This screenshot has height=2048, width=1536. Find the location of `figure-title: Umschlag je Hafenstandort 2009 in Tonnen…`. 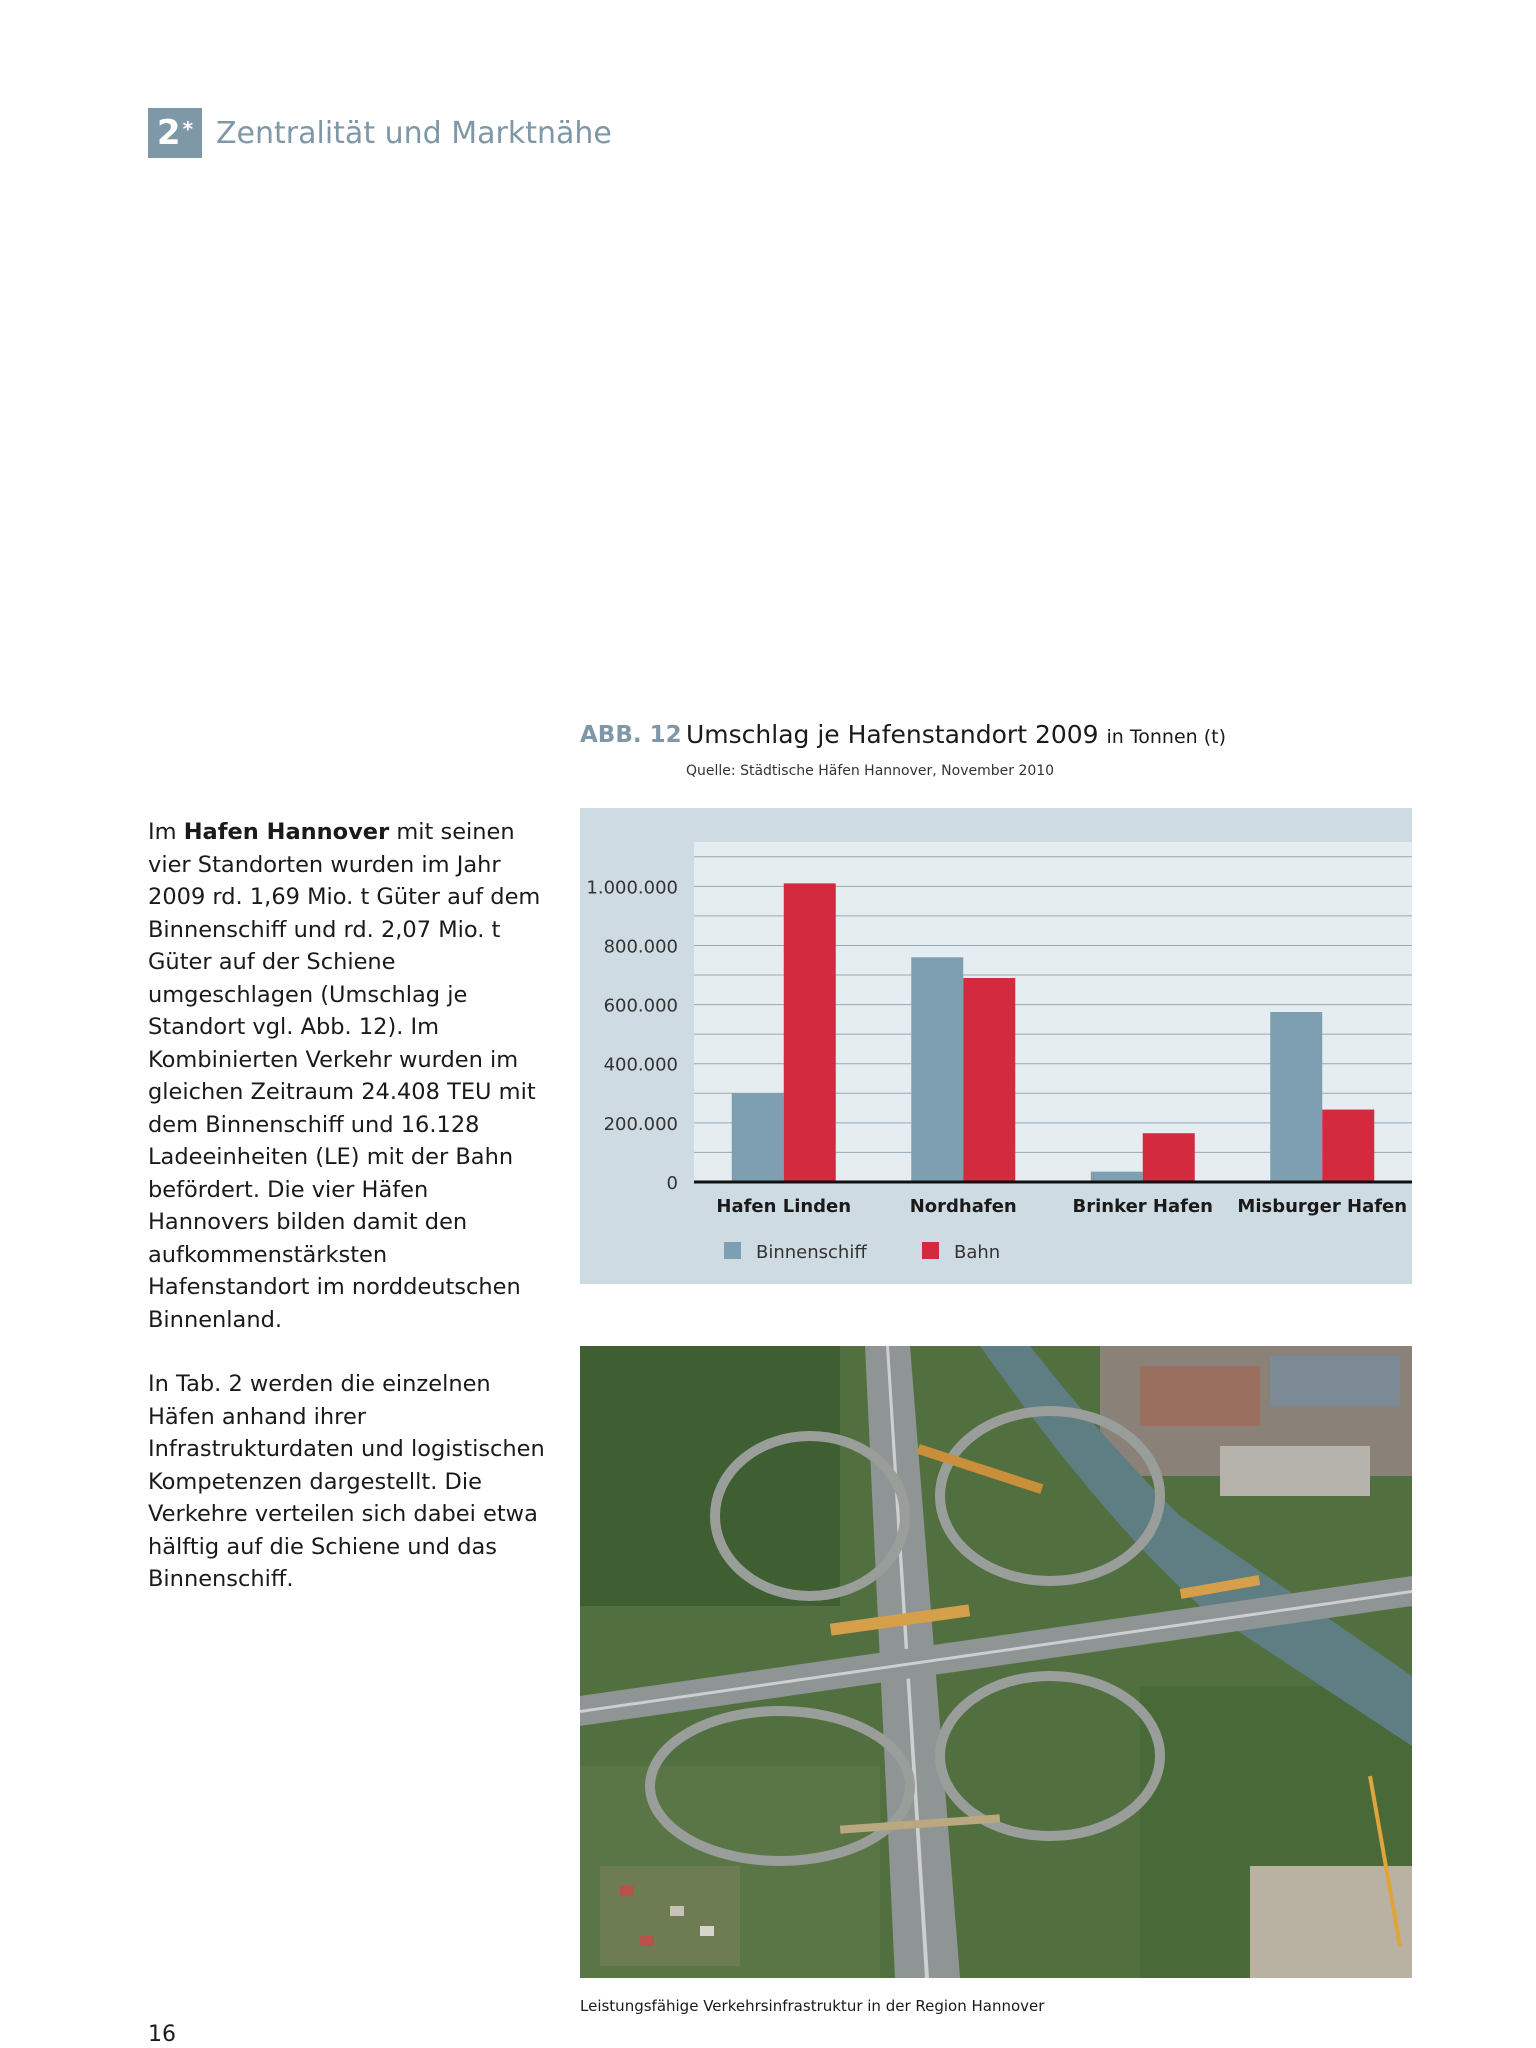

figure-title: Umschlag je Hafenstandort 2009 in Tonnen… is located at coordinates (956, 734).